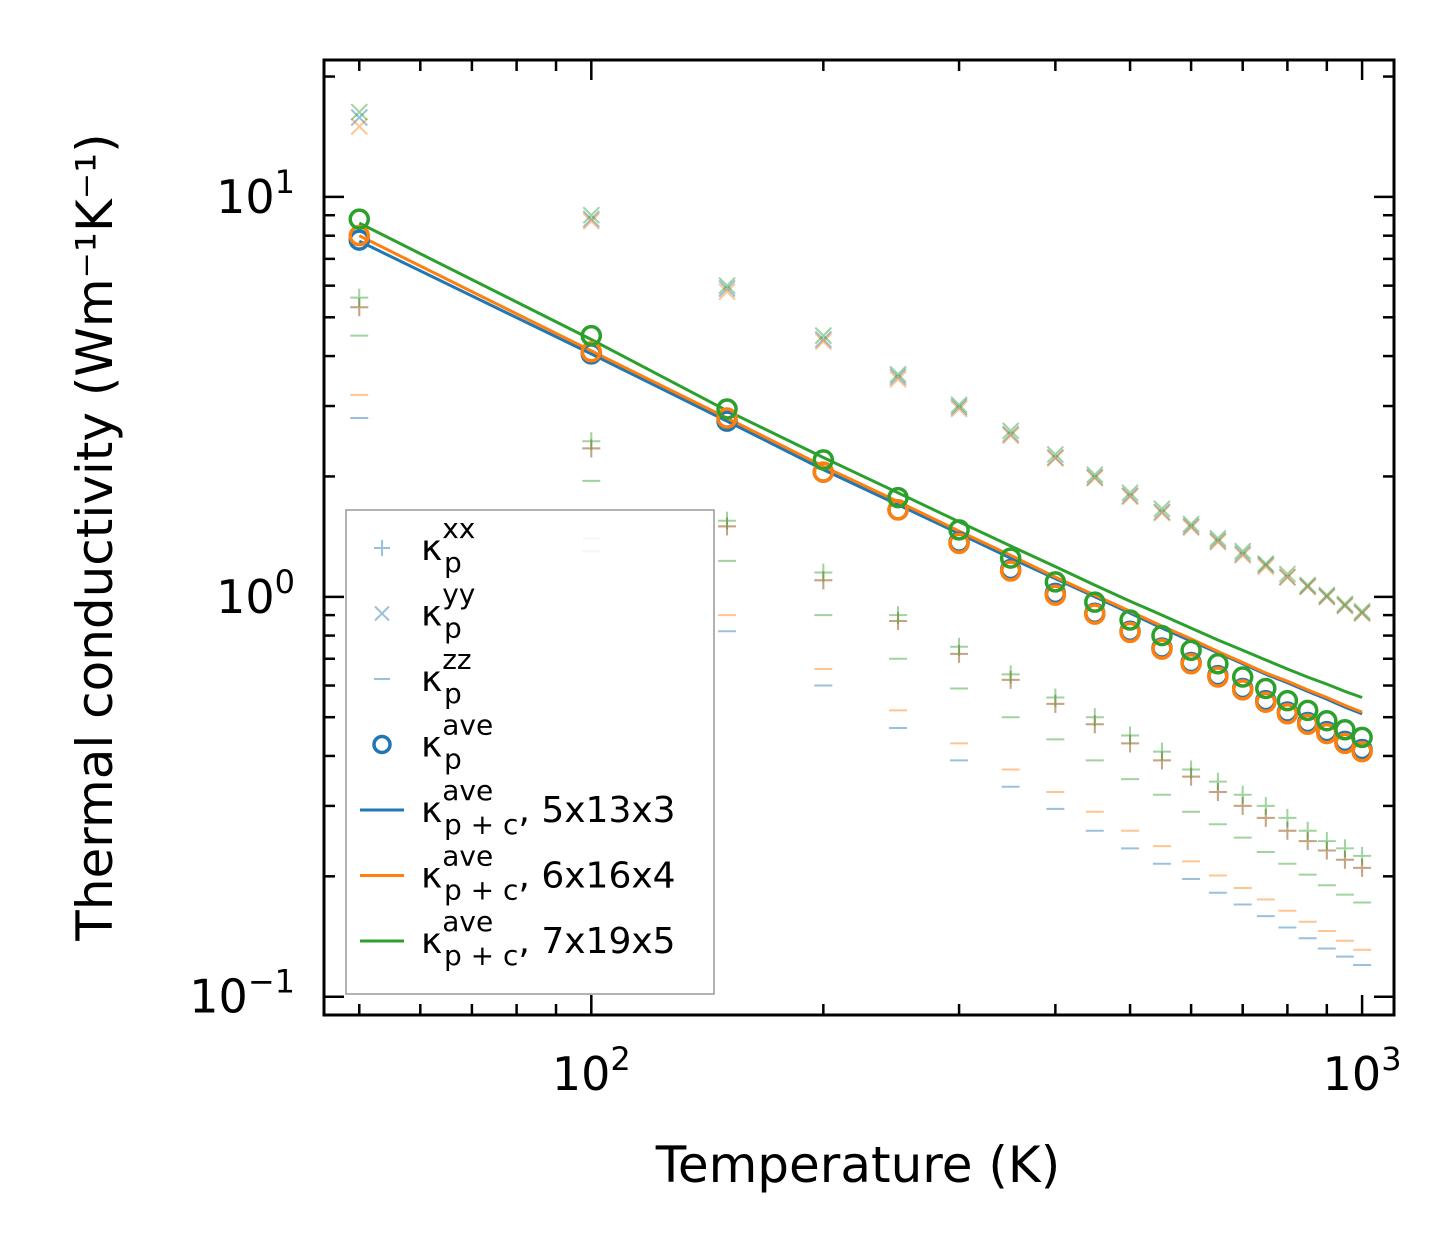  Describe the element at coordinates (530, 752) in the screenshot. I see `legend-frame` at that location.